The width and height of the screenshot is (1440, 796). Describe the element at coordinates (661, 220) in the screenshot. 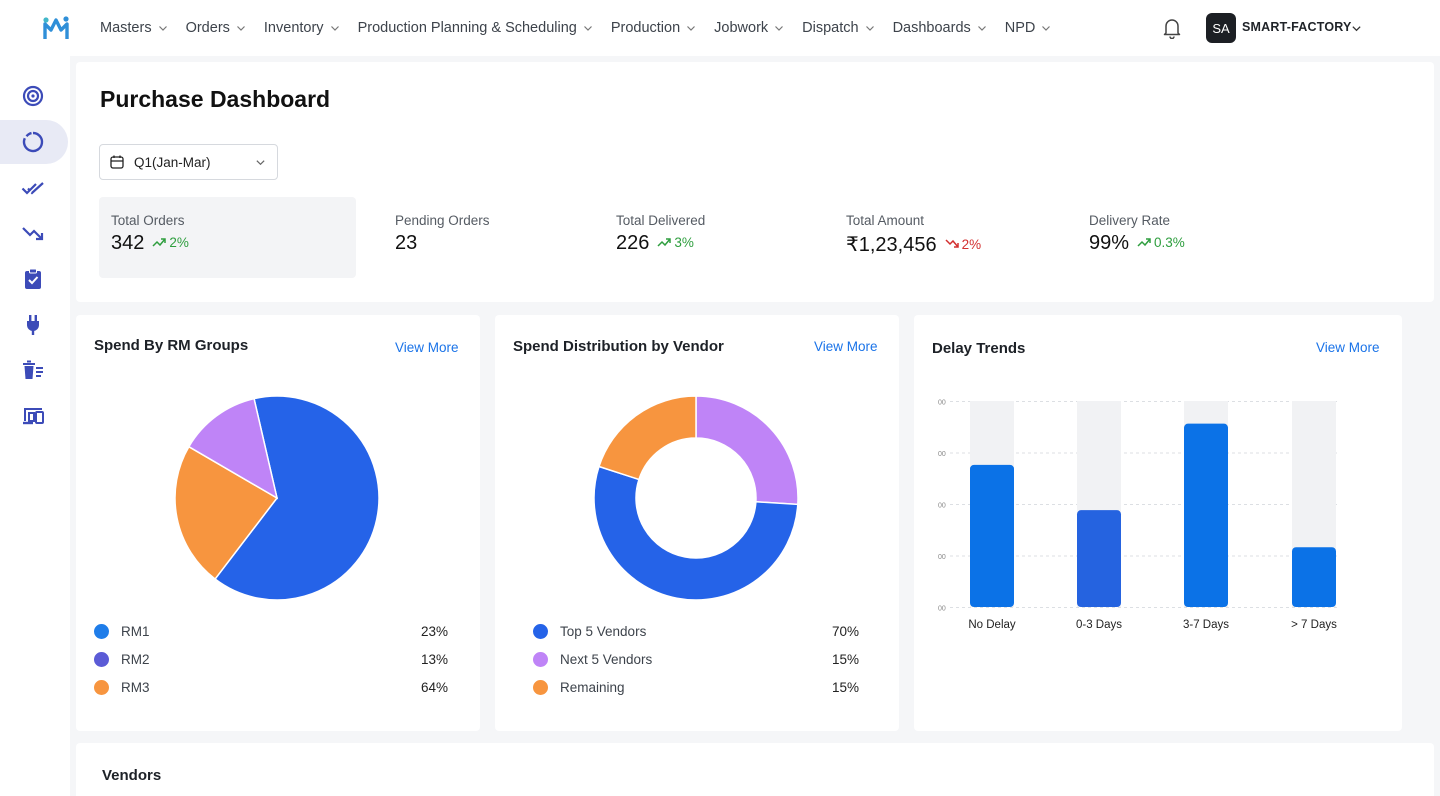

I see `kpi-label: Total Delivered` at that location.